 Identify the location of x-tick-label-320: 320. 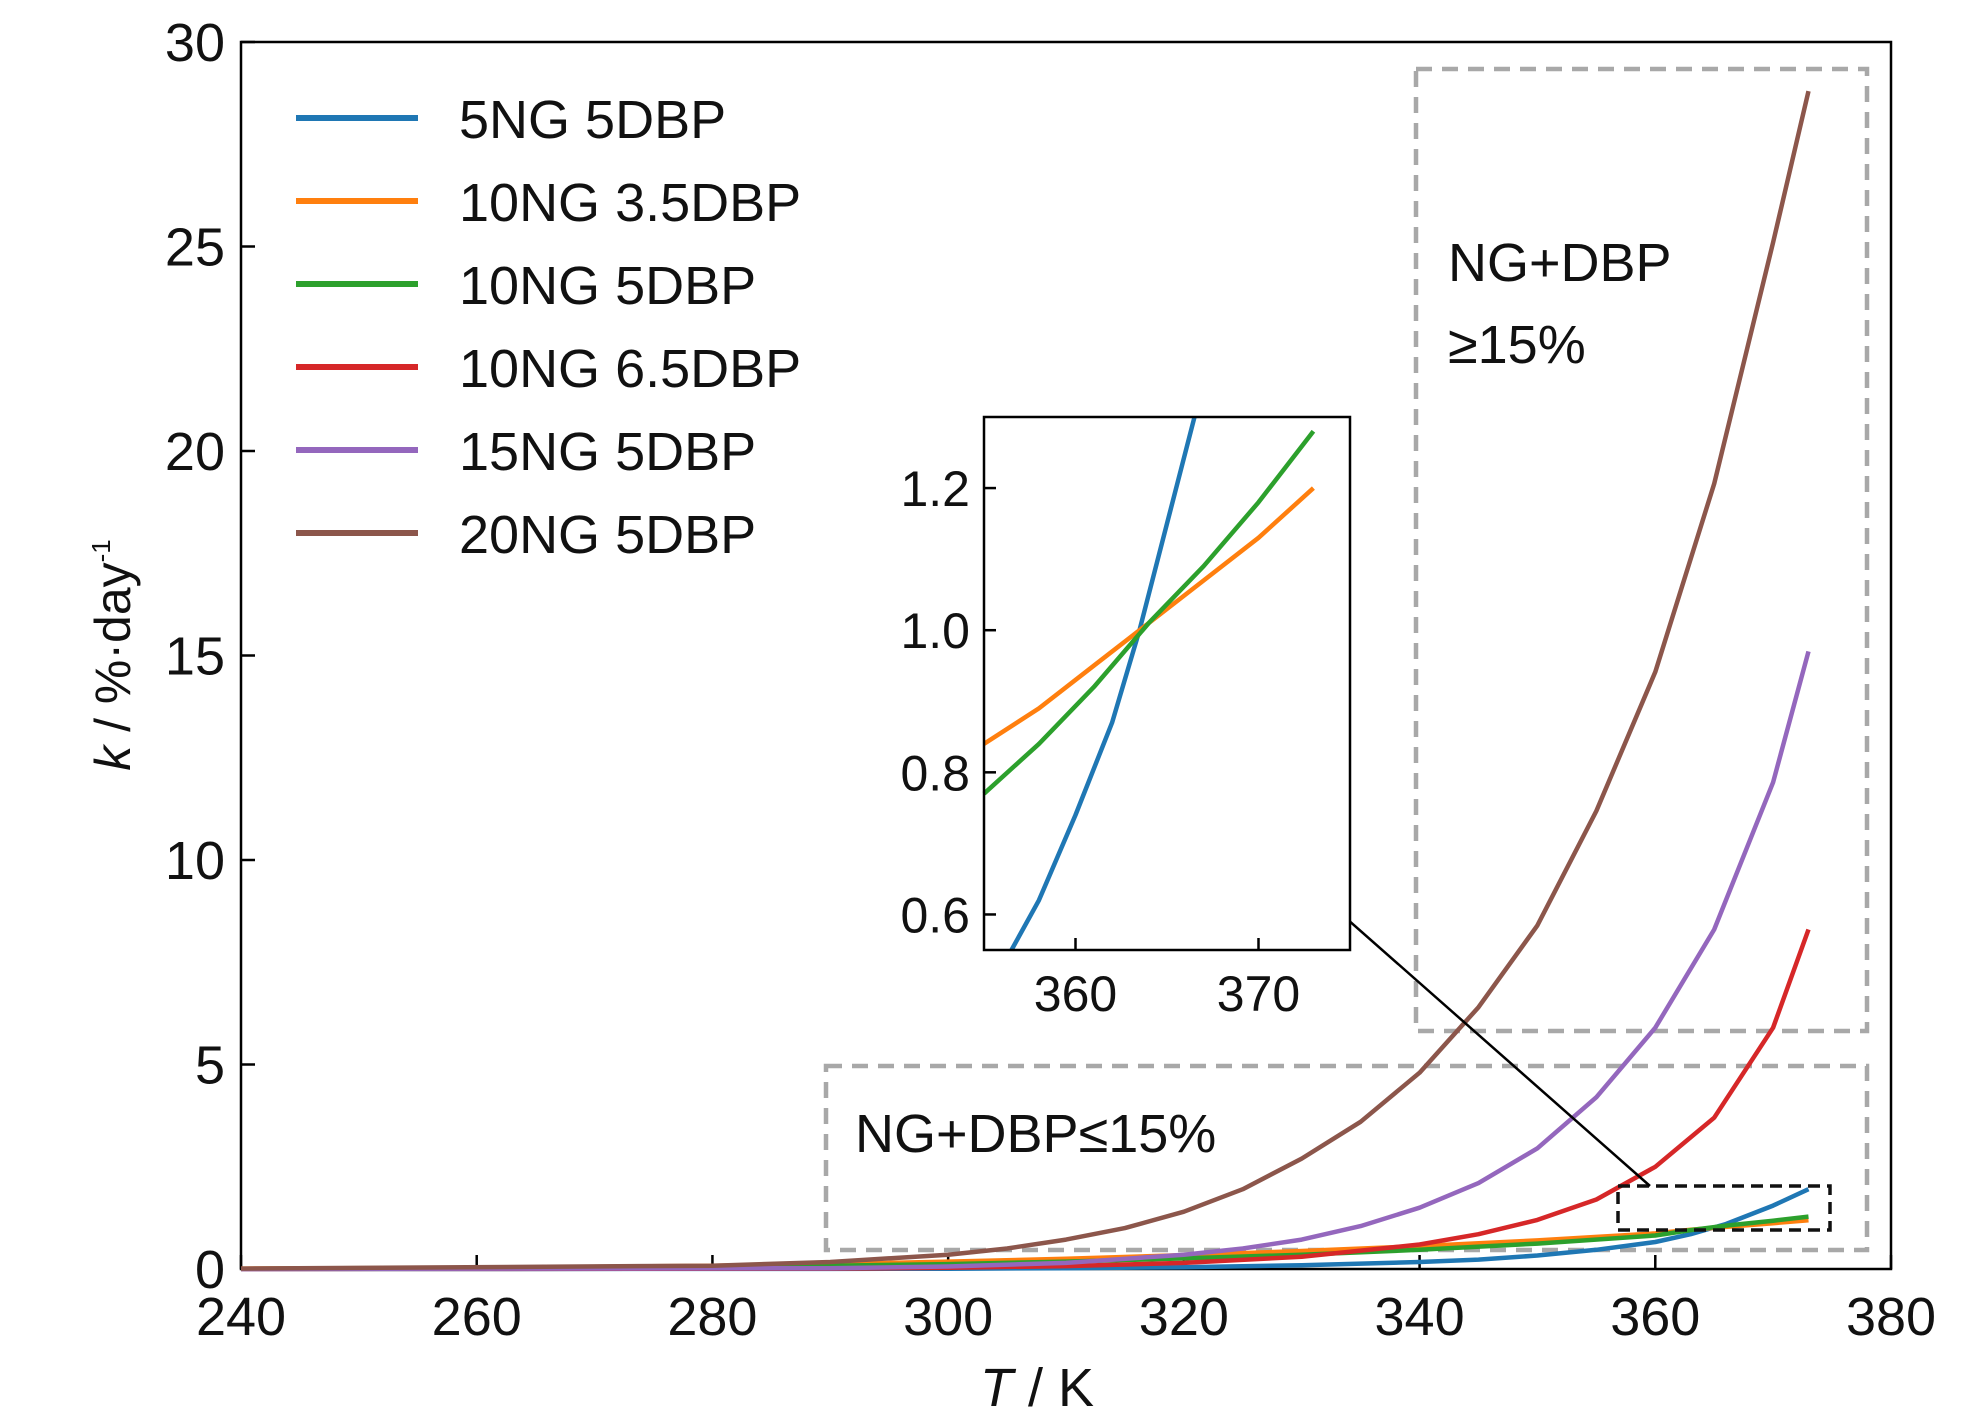
(1184, 1317).